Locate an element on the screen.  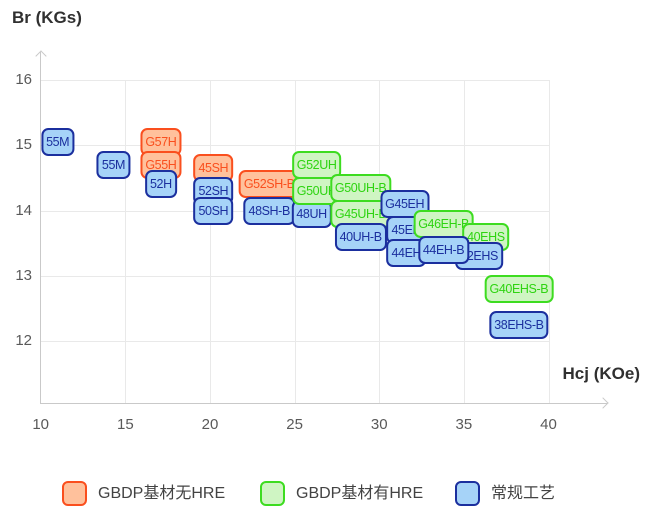
legend-label-blue: 常规工艺 is located at coordinates (523, 493).